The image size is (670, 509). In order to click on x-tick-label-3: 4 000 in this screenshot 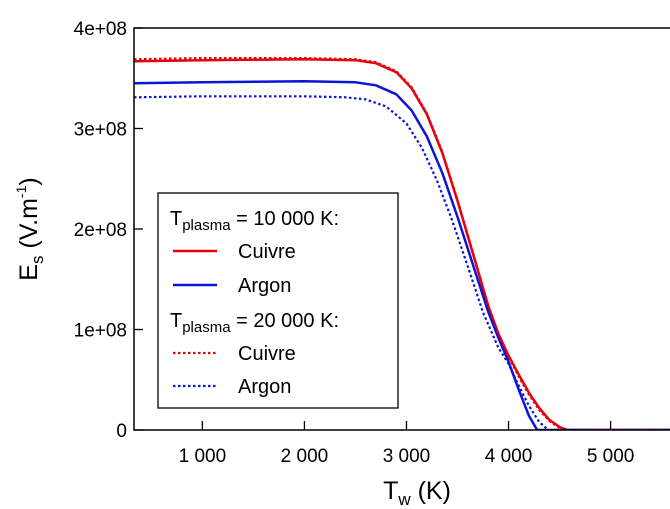, I will do `click(509, 456)`.